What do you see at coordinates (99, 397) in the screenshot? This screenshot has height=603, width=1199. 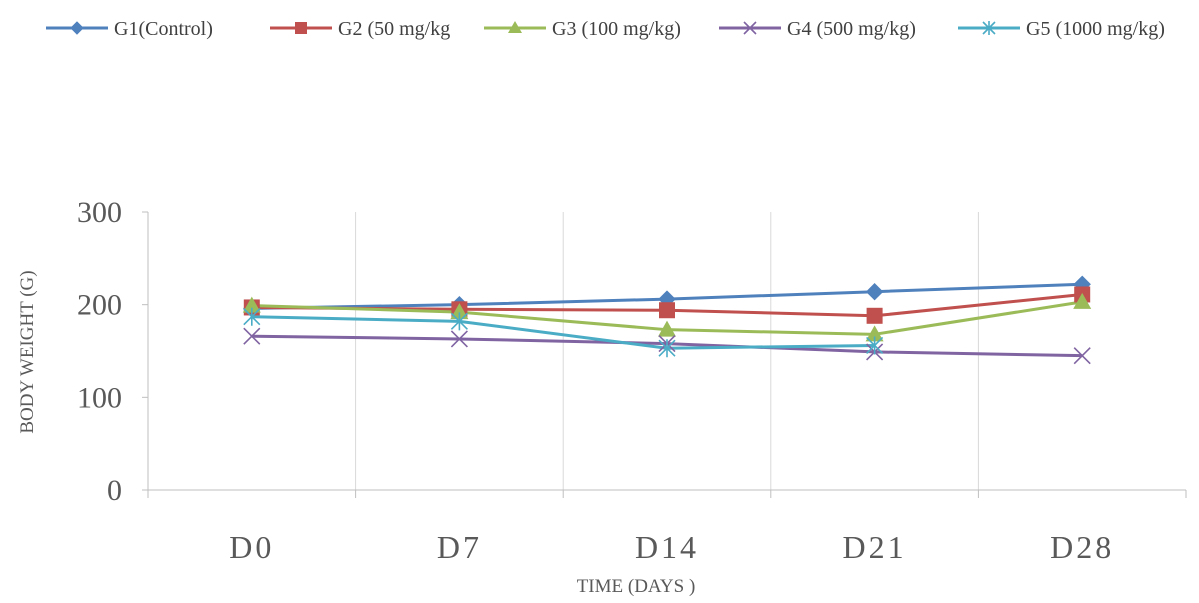 I see `y-tick-label: 100` at bounding box center [99, 397].